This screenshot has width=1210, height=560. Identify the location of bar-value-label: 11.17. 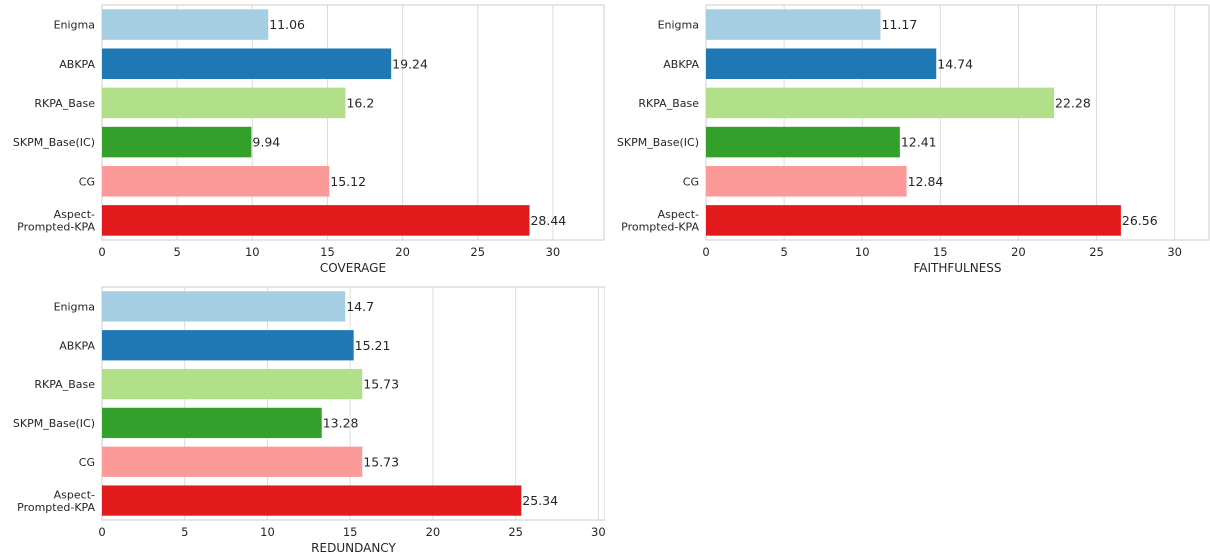
(899, 24).